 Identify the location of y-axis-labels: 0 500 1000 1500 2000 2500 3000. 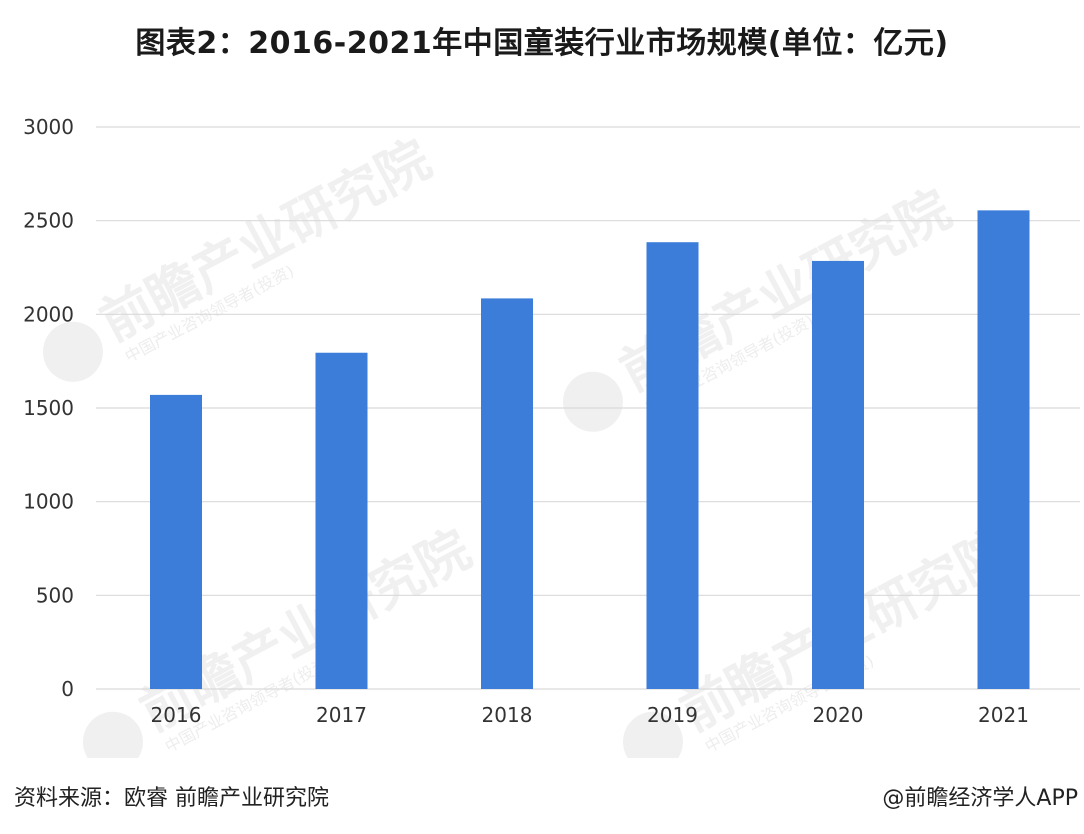
(48, 408).